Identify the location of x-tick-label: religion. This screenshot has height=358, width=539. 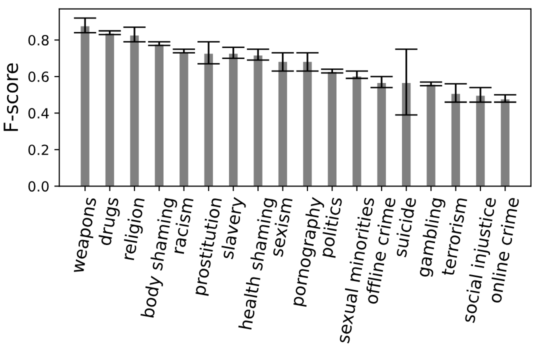
(134, 229).